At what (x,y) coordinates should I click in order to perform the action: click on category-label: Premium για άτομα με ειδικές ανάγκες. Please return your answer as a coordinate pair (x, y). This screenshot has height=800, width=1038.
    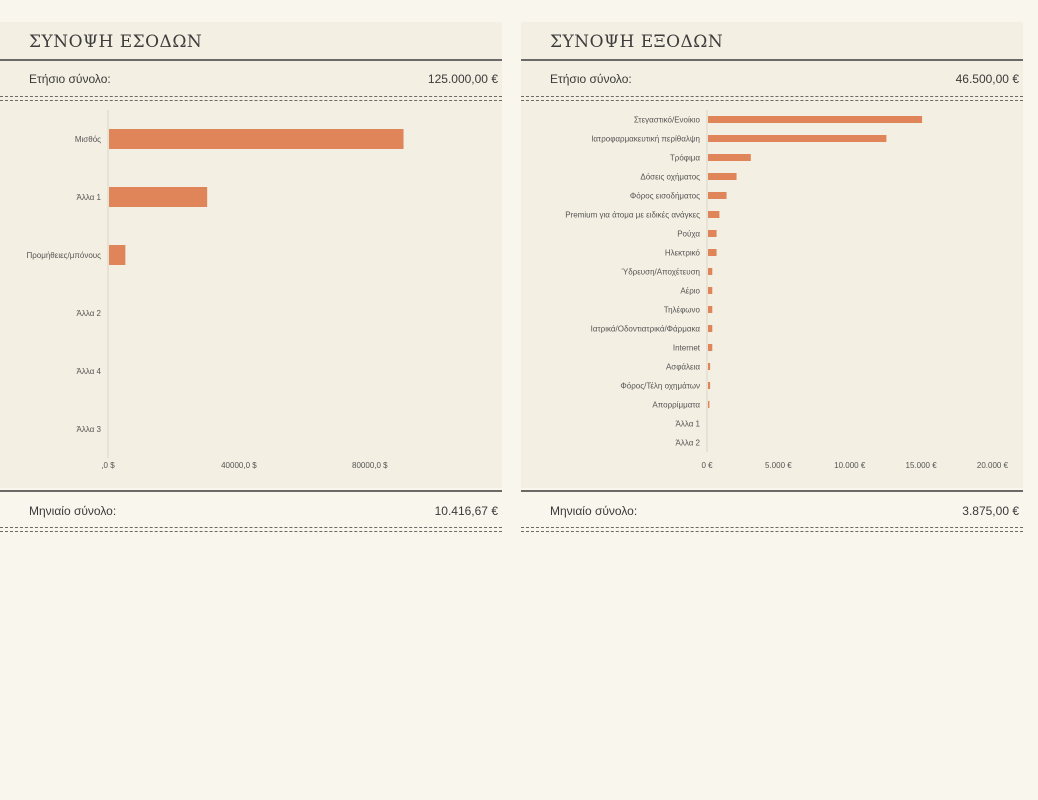
    Looking at the image, I should click on (632, 215).